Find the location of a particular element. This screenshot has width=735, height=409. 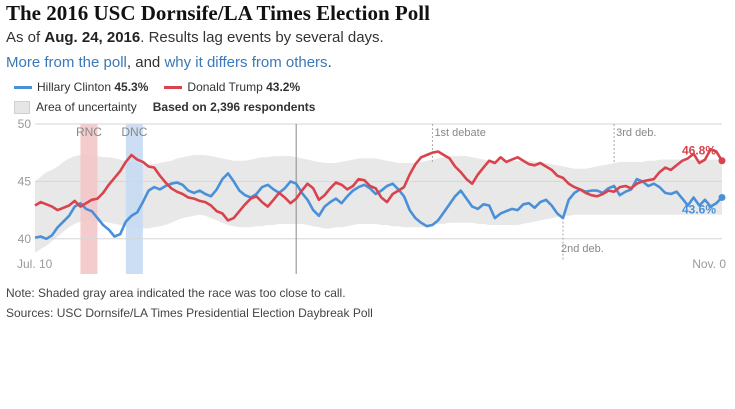

event-label-1st-debate: 1st debate is located at coordinates (459, 133).